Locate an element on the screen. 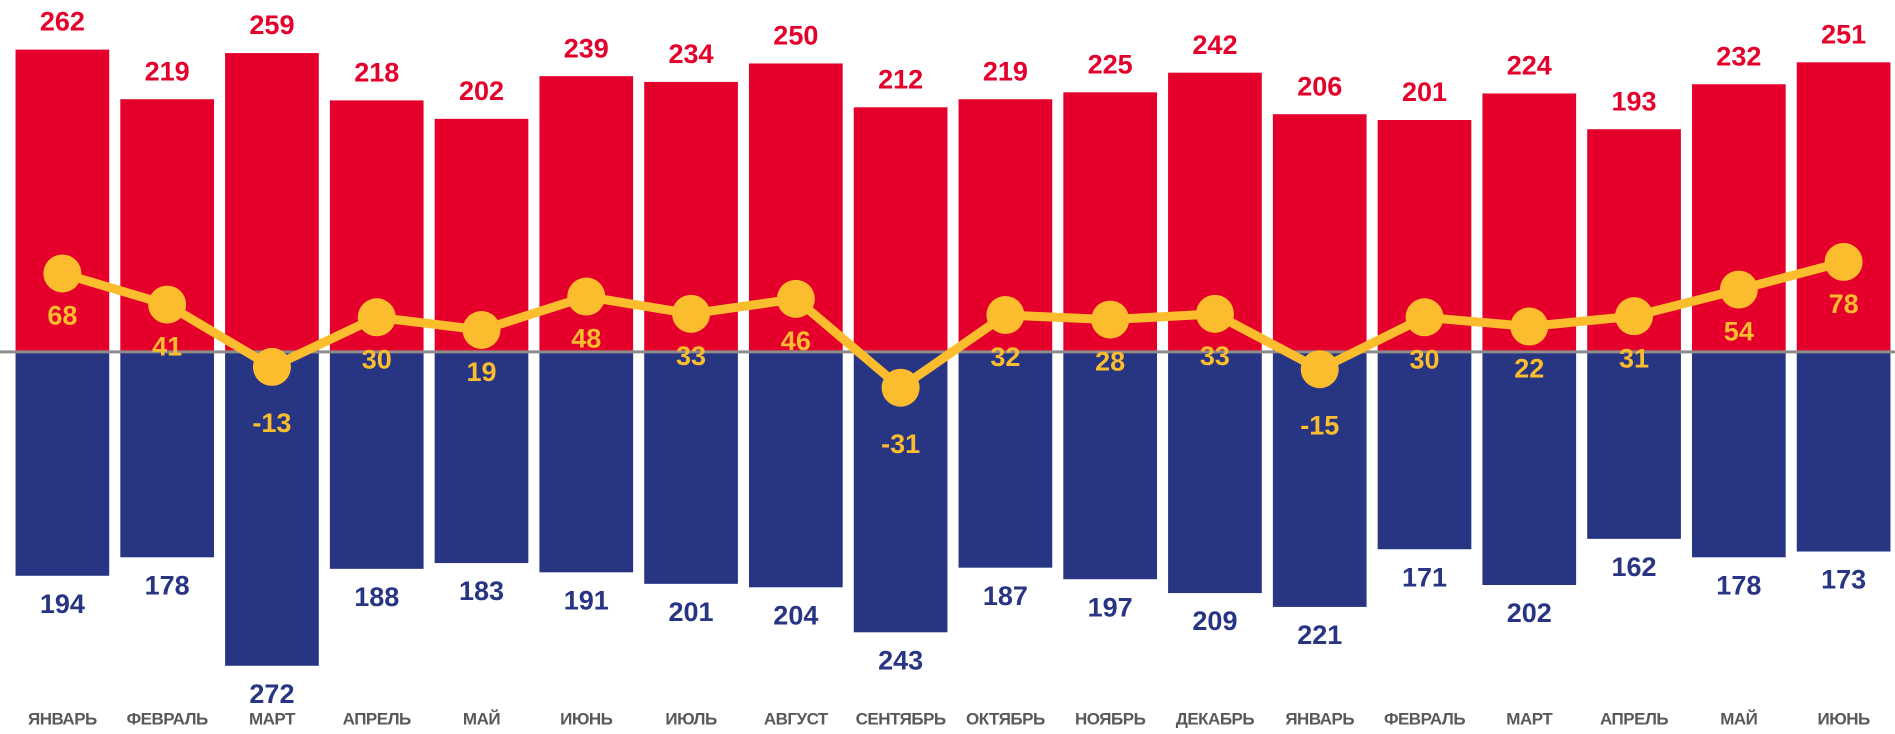 Image resolution: width=1895 pixels, height=734 pixels. data-label: 221 is located at coordinates (1319, 635).